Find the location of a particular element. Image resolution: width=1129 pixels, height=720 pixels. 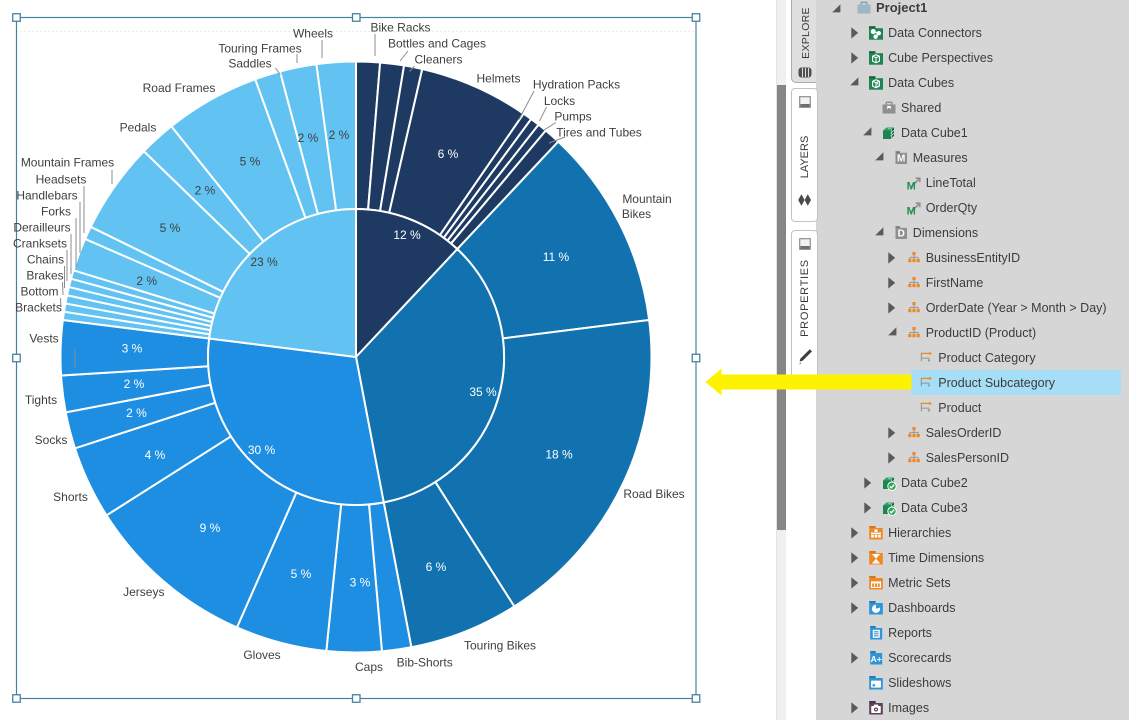

svg-text: Bottom is located at coordinates (39, 292).